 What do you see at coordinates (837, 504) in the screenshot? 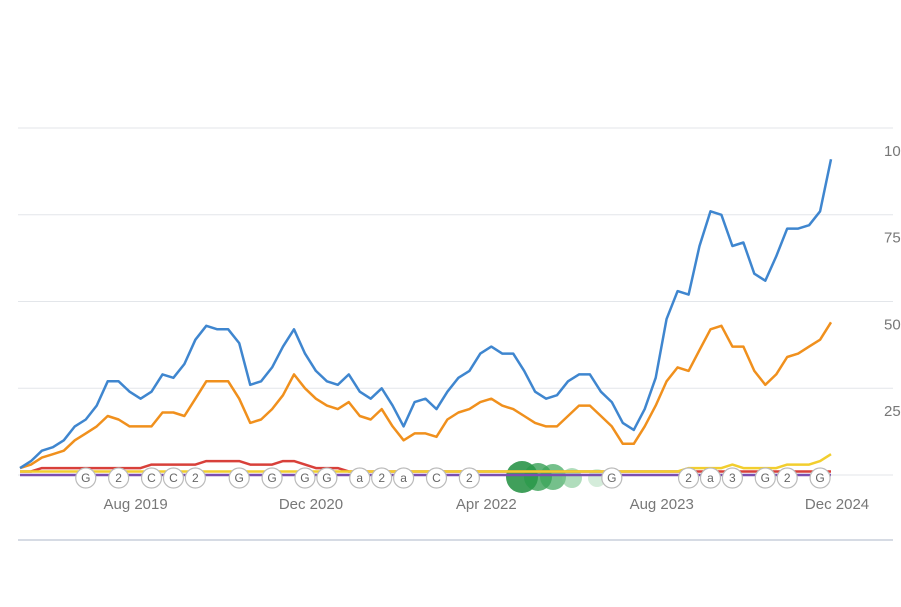
I see `x-tick-label: Dec 2024` at bounding box center [837, 504].